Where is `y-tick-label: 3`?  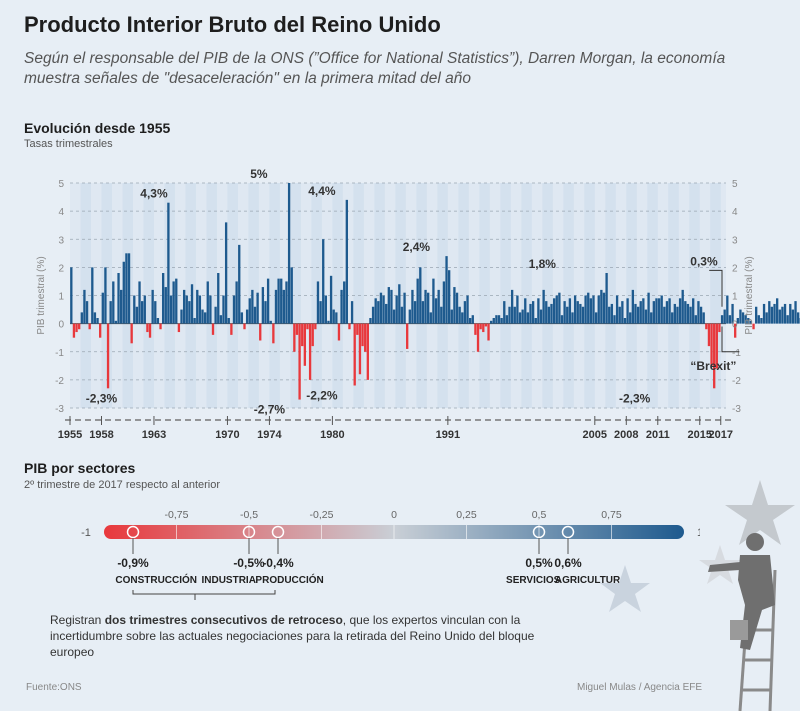
y-tick-label: 3 is located at coordinates (735, 240).